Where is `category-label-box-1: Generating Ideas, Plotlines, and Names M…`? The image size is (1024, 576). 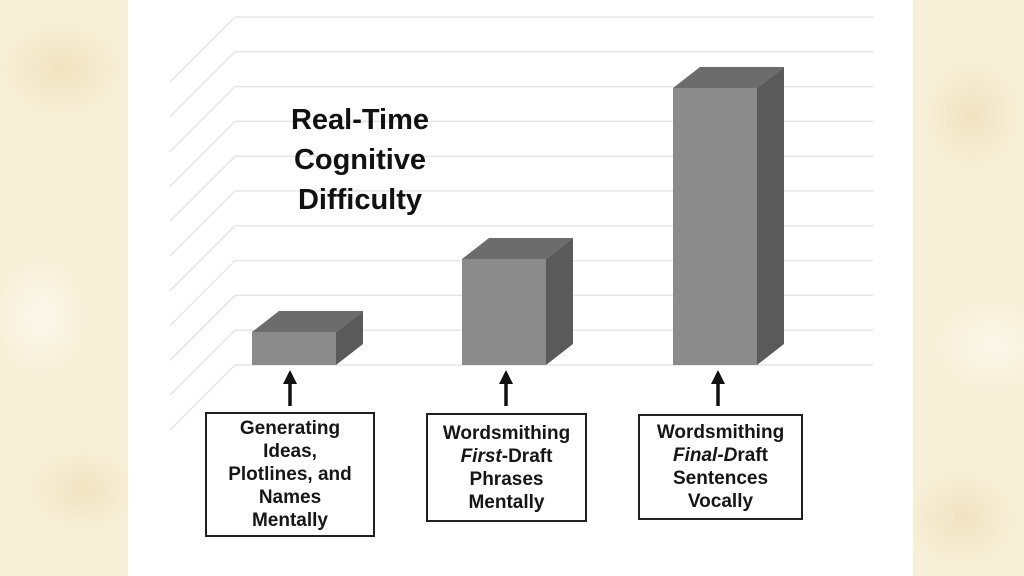
category-label-box-1: Generating Ideas, Plotlines, and Names M… is located at coordinates (290, 474).